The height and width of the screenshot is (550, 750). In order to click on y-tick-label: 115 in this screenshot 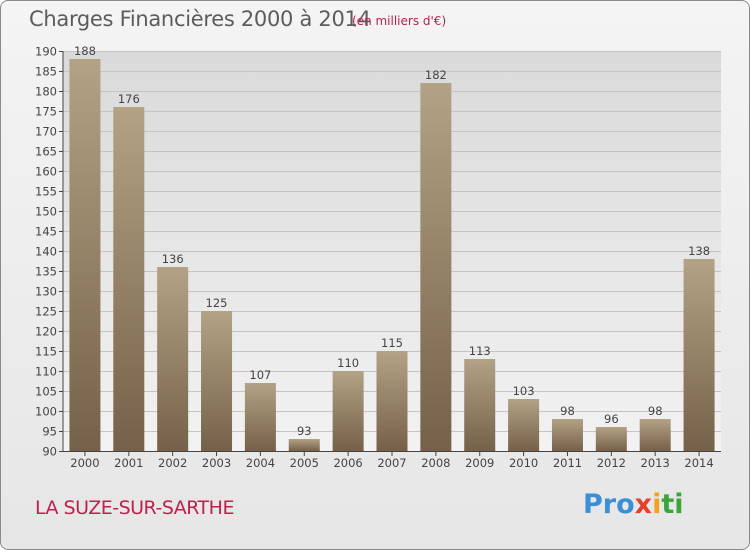, I will do `click(46, 352)`.